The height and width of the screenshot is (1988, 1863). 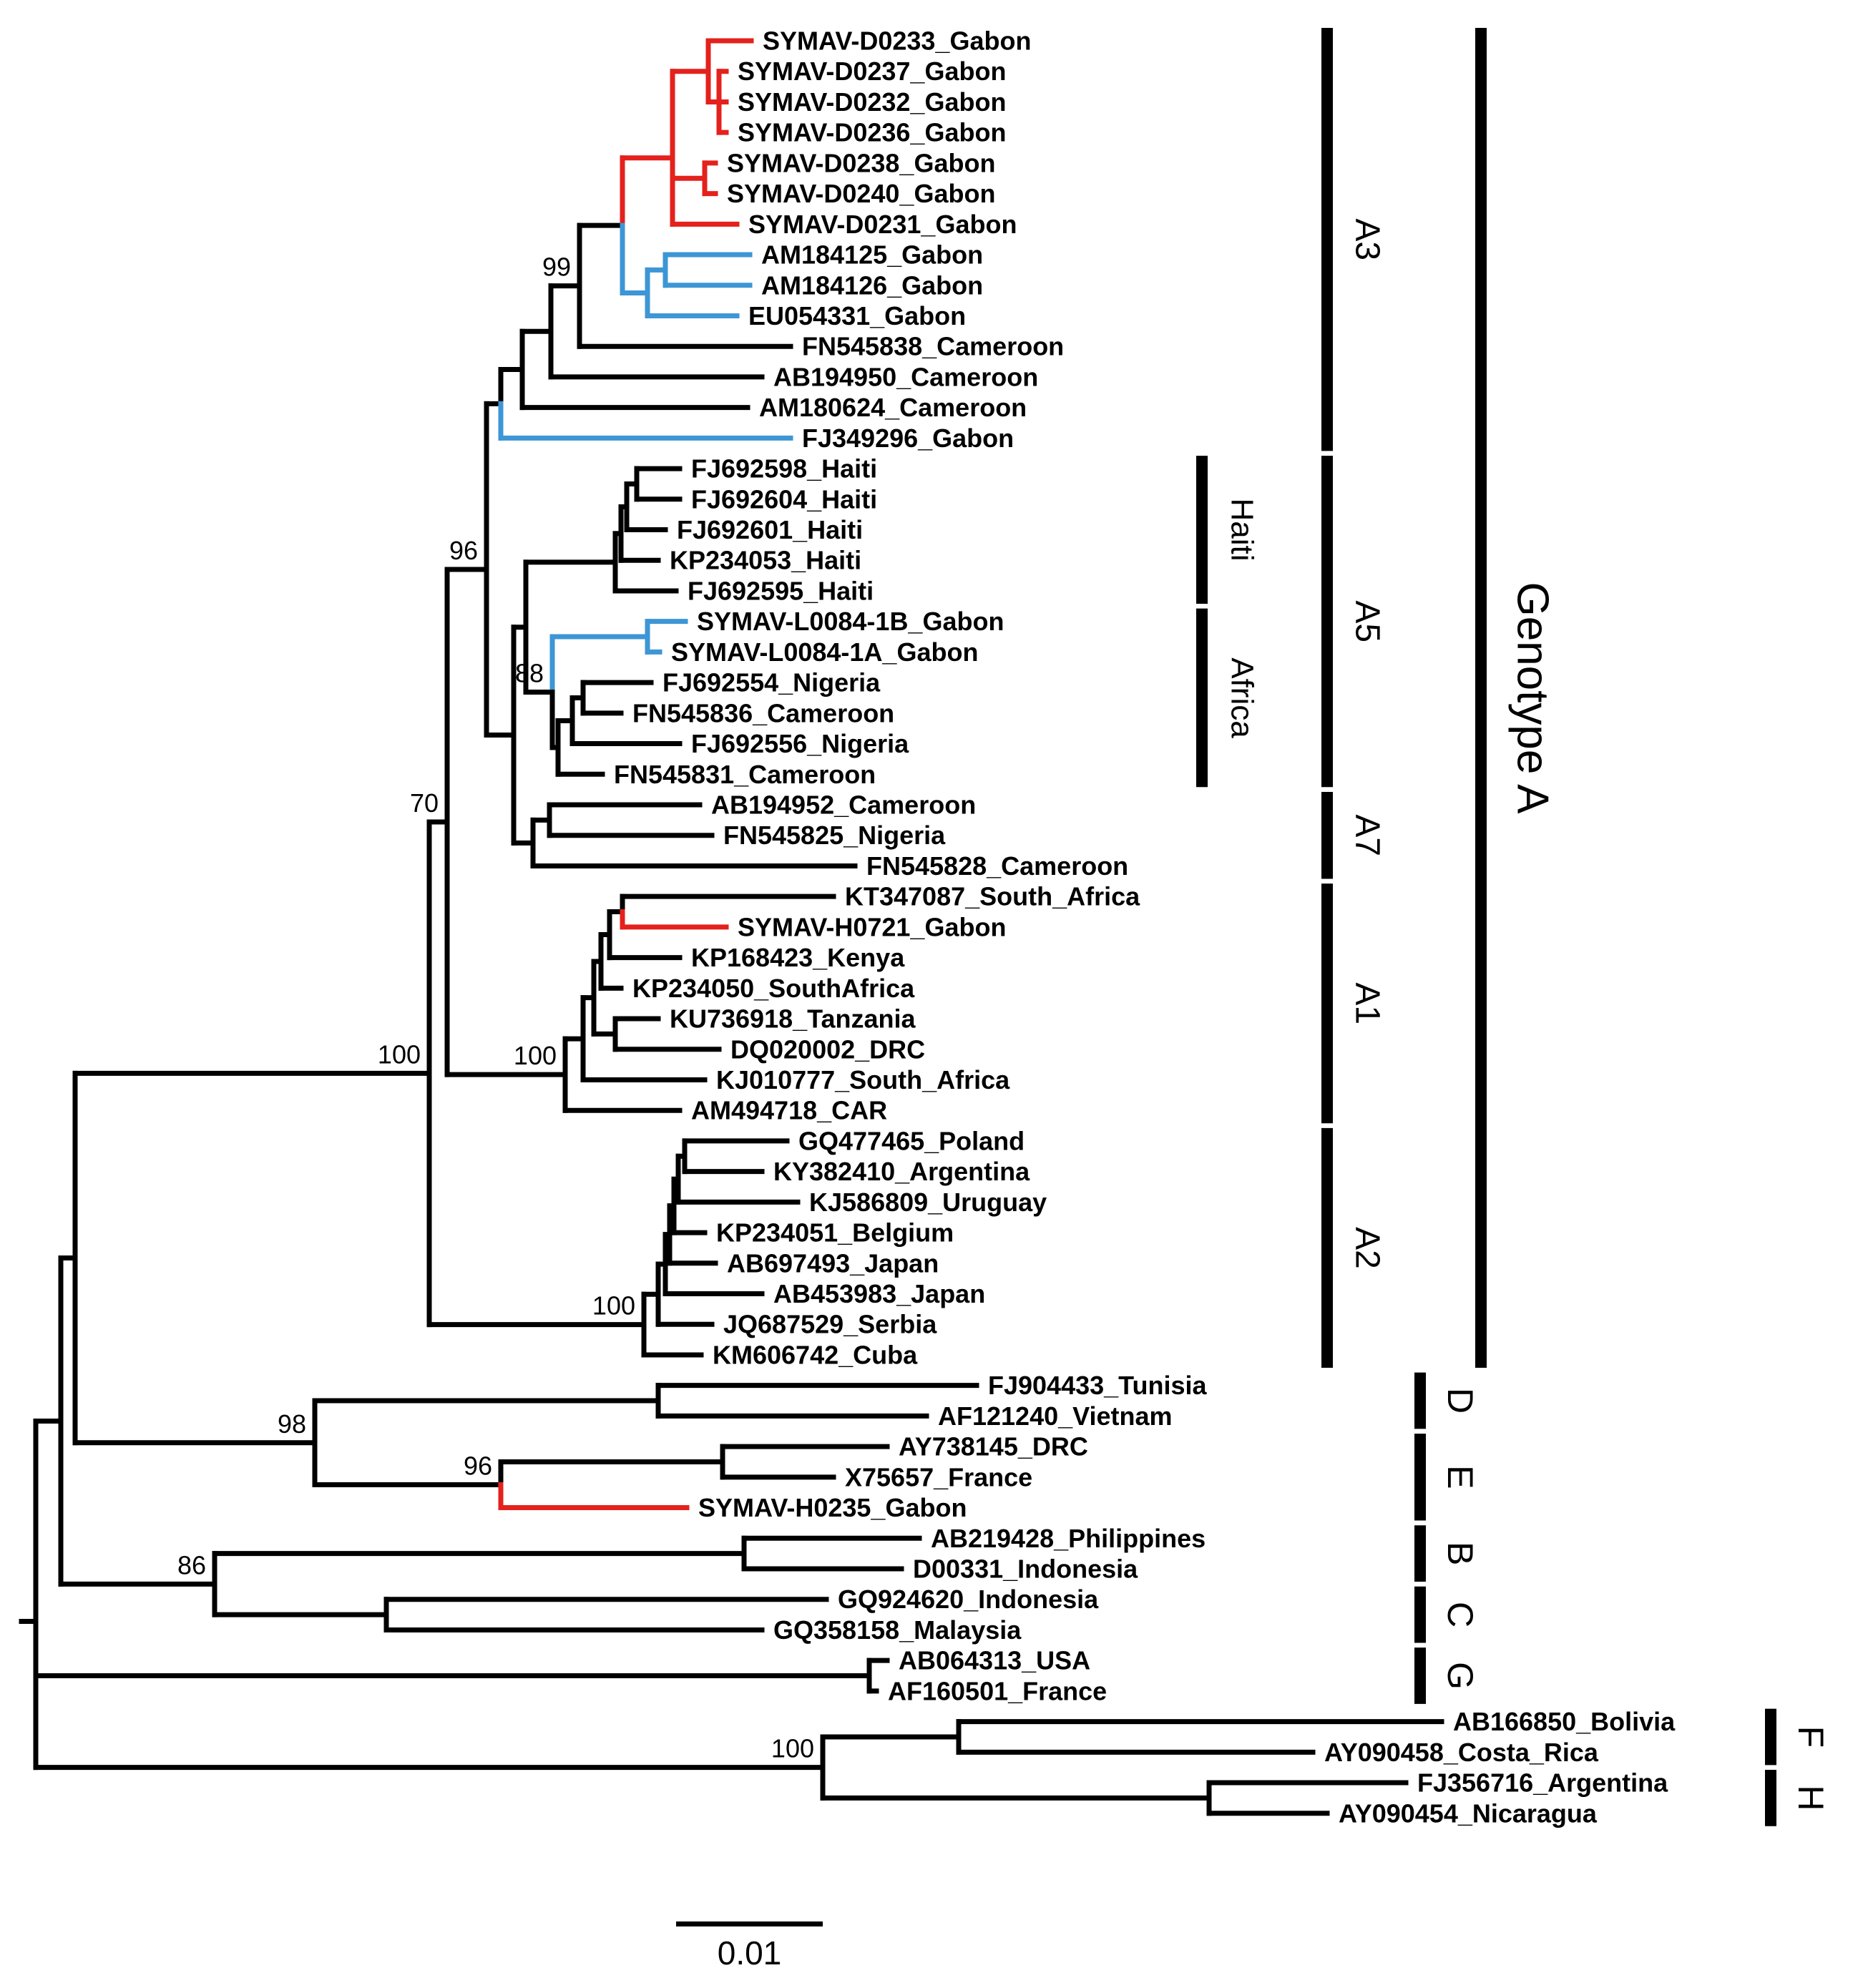 What do you see at coordinates (938, 1477) in the screenshot?
I see `taxon-label: X75657_France` at bounding box center [938, 1477].